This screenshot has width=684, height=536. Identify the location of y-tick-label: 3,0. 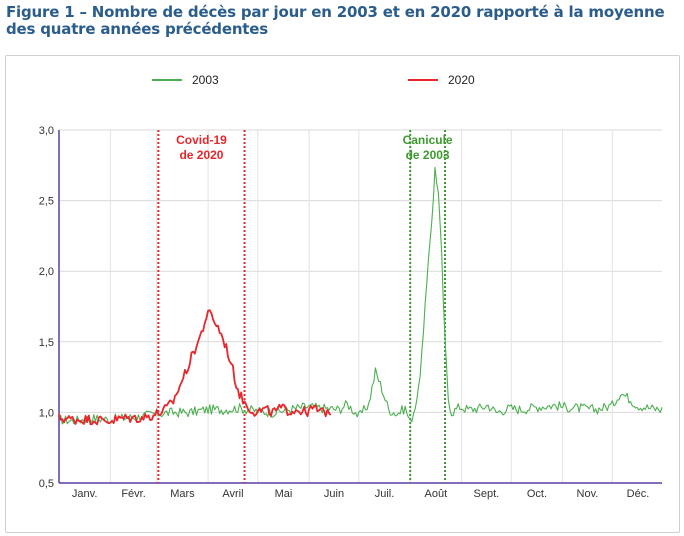
(46, 131).